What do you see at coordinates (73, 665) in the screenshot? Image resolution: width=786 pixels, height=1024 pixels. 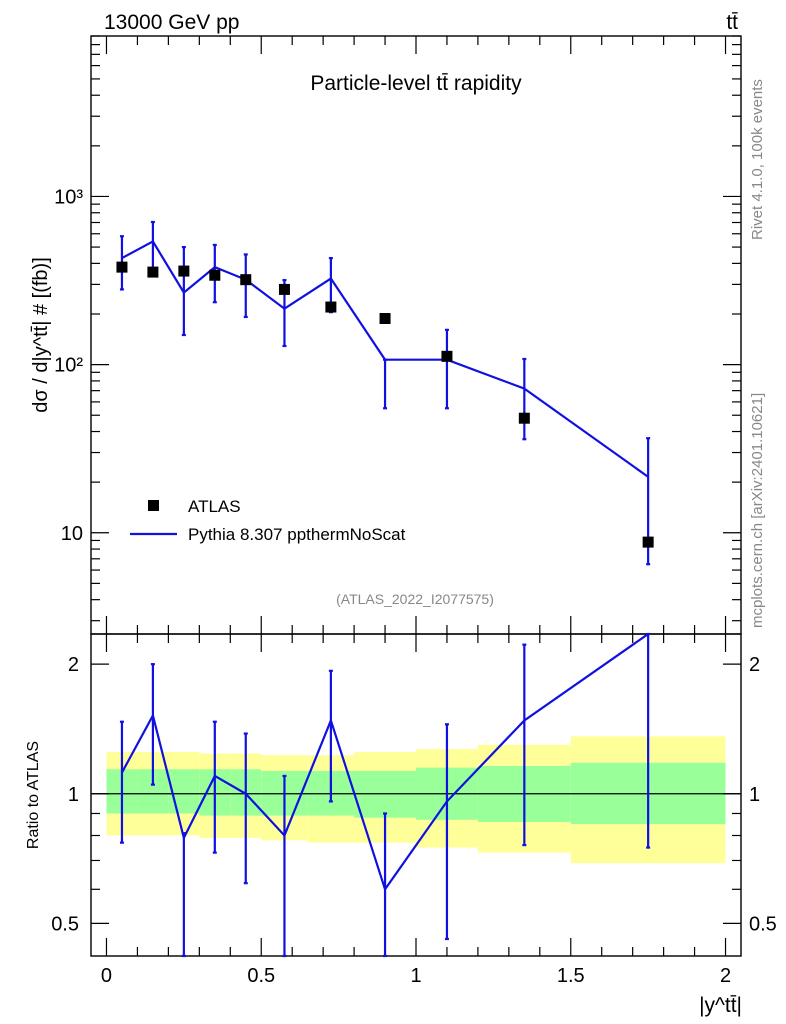 I see `ratio-y-tick-label: 2` at bounding box center [73, 665].